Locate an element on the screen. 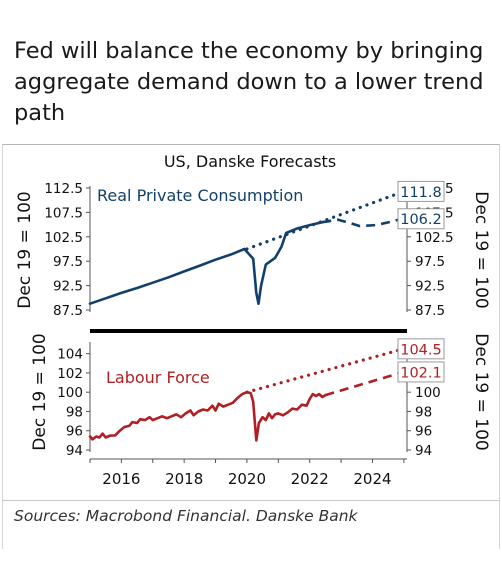 The image size is (502, 561). y-tick-label-right: 96 is located at coordinates (423, 432).